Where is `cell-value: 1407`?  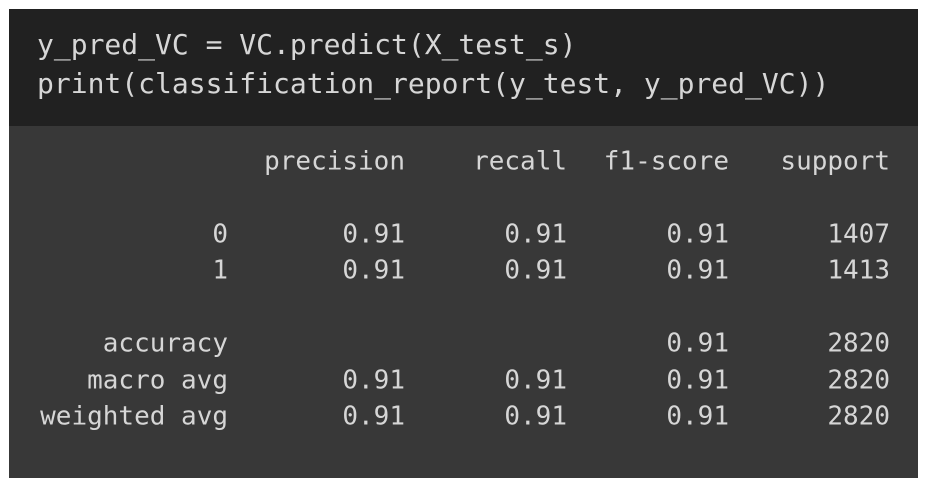
cell-value: 1407 is located at coordinates (858, 235).